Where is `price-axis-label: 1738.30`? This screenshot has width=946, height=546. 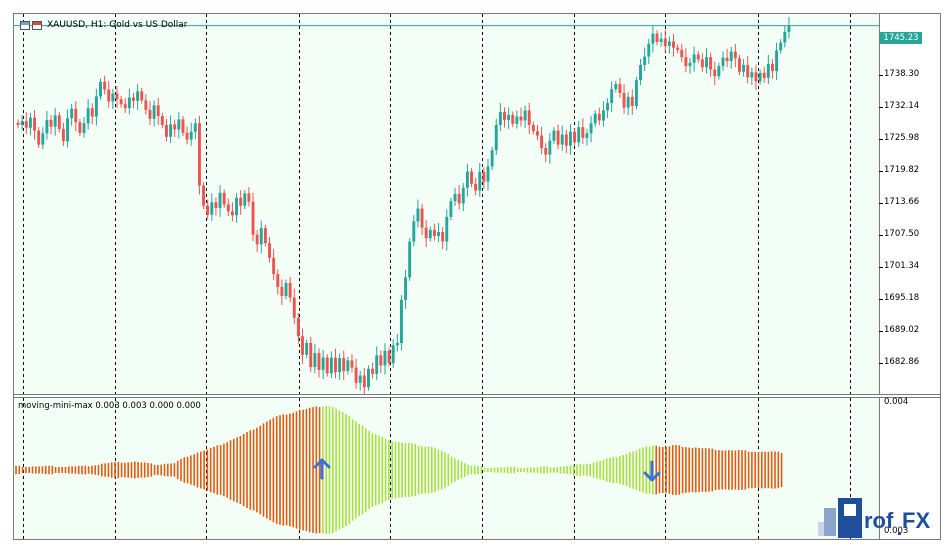 price-axis-label: 1738.30 is located at coordinates (902, 74).